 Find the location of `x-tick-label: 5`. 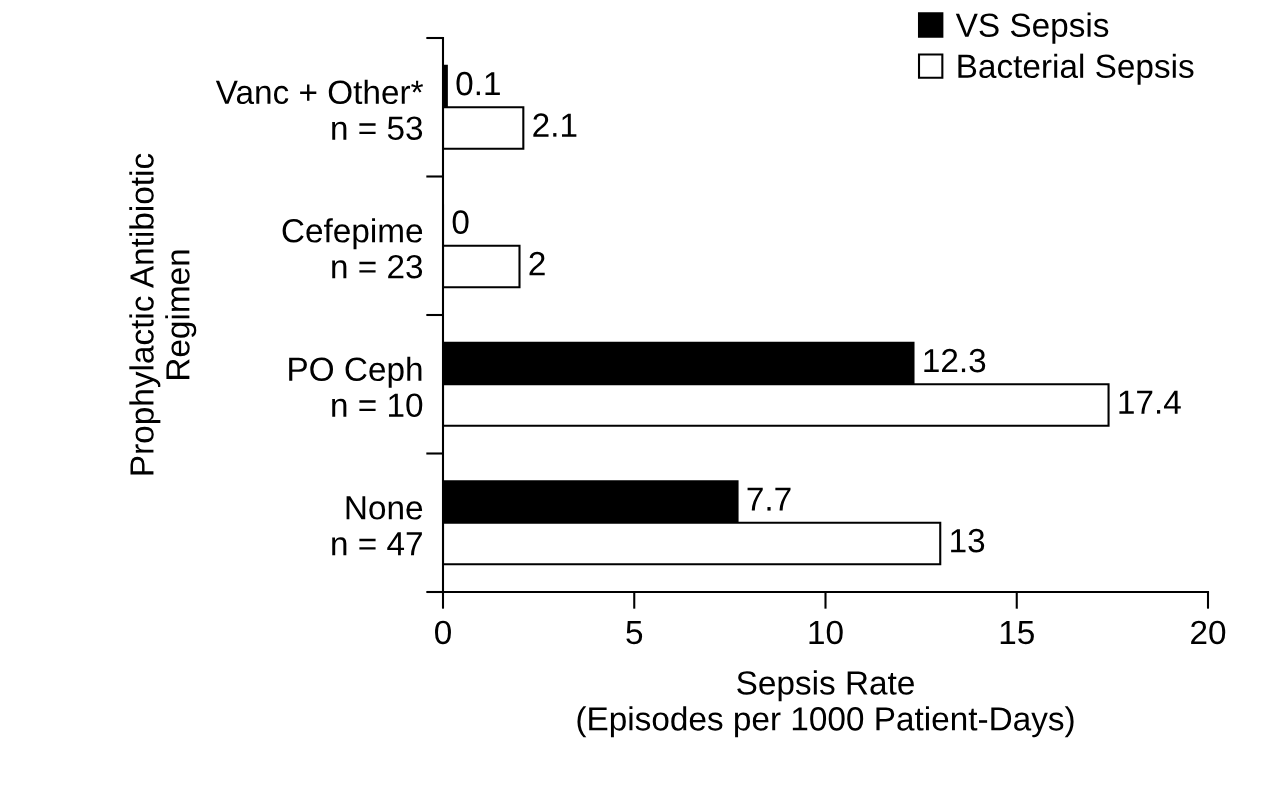

x-tick-label: 5 is located at coordinates (634, 633).